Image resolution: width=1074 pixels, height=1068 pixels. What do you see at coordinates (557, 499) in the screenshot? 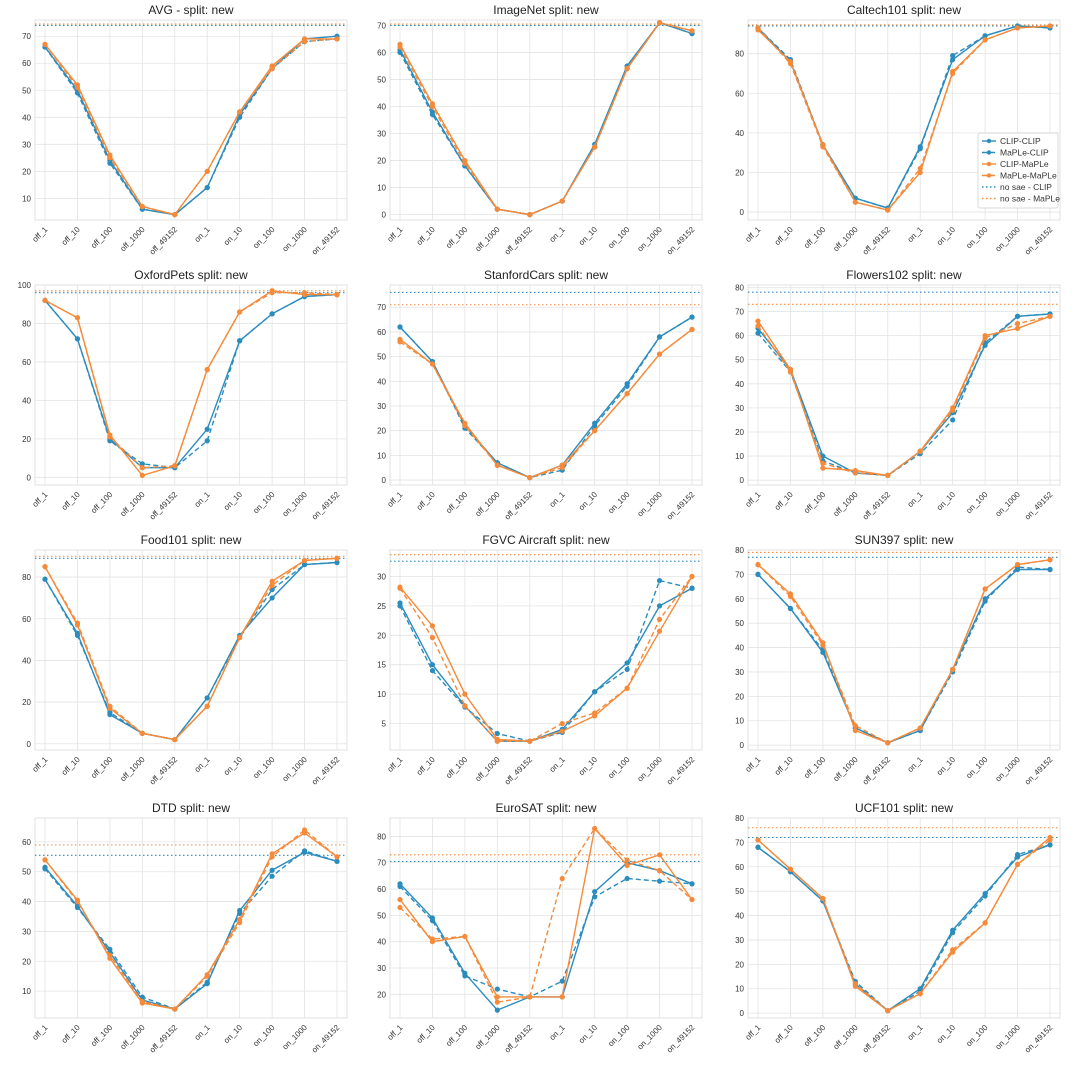
I see `x-tick-label: on_1` at bounding box center [557, 499].